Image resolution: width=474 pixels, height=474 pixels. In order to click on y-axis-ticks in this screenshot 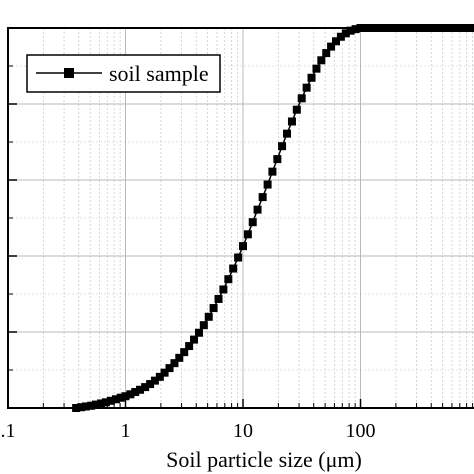, I will do `click(12, 218)`.